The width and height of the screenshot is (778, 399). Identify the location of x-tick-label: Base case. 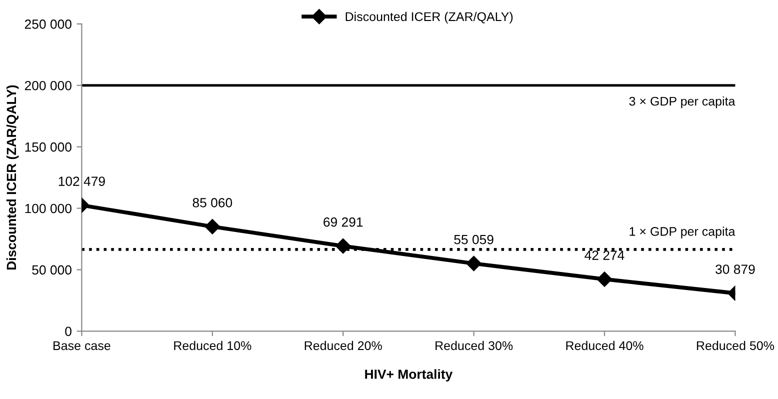
(82, 345).